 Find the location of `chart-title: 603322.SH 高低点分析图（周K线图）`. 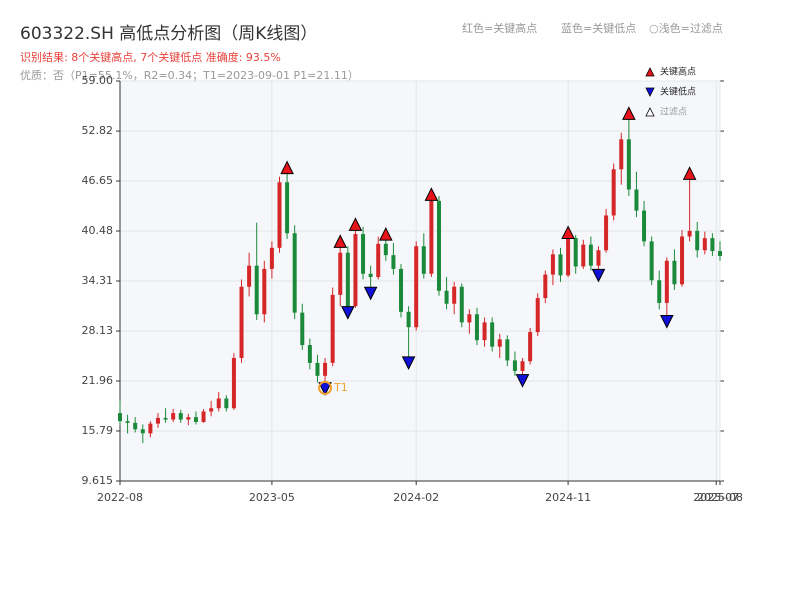

chart-title: 603322.SH 高低点分析图（周K线图） is located at coordinates (168, 34).